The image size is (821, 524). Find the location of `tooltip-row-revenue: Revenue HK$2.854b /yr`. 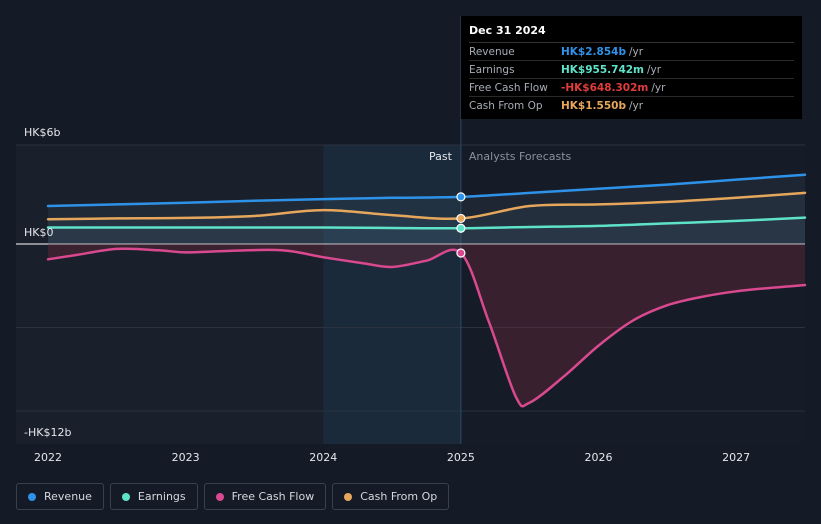

tooltip-row-revenue: Revenue HK$2.854b /yr is located at coordinates (631, 52).